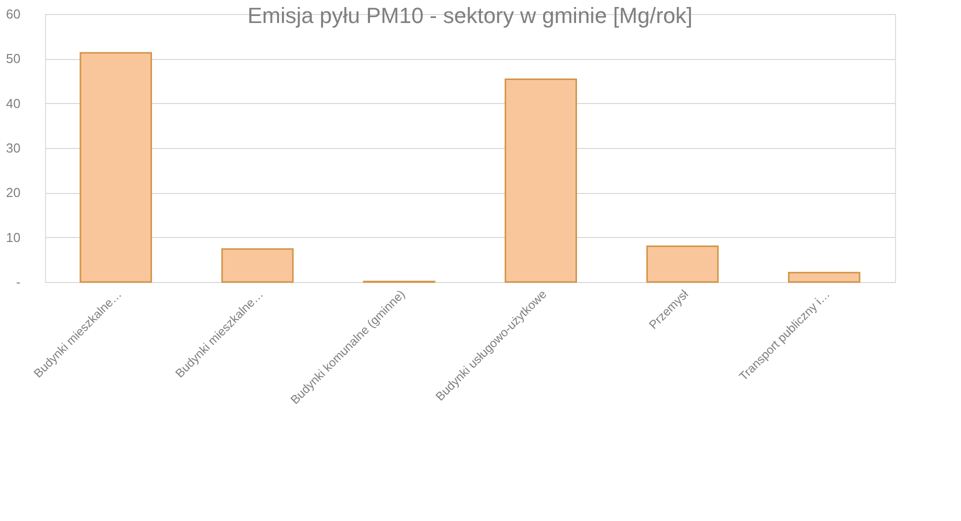 Image resolution: width=961 pixels, height=521 pixels. What do you see at coordinates (13, 237) in the screenshot?
I see `y-tick-label: 10` at bounding box center [13, 237].